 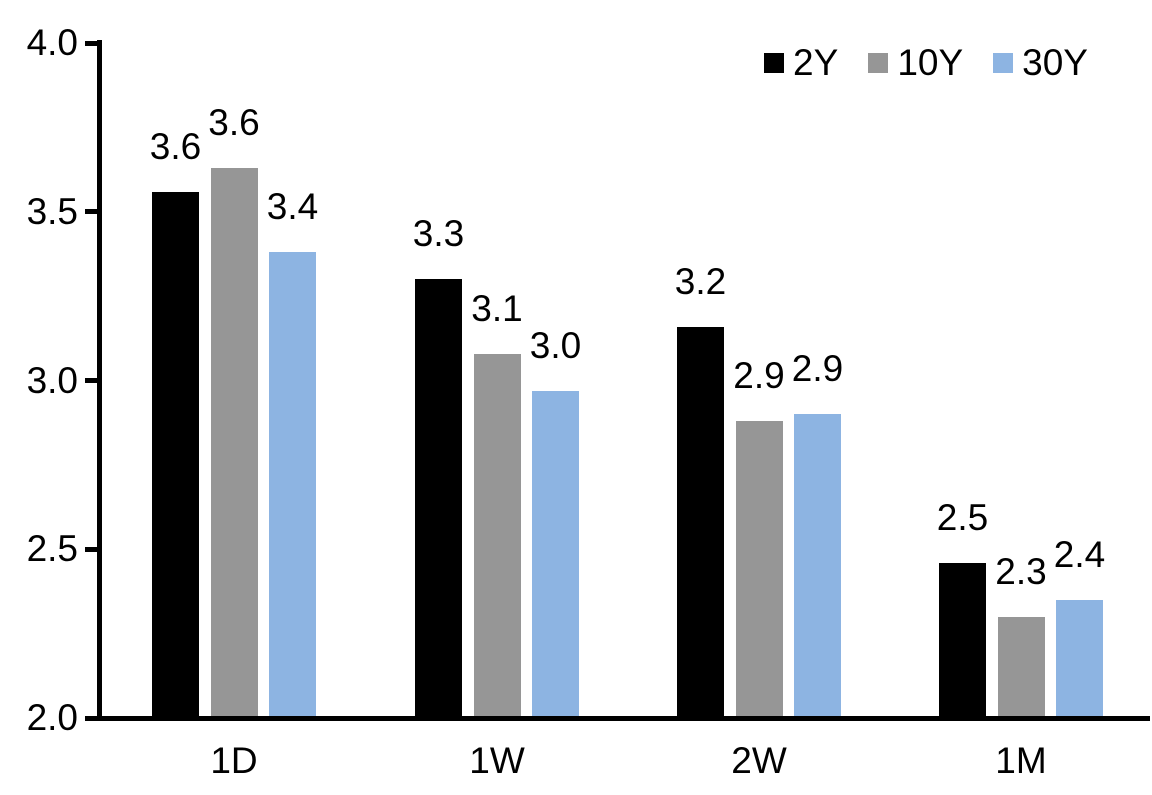 I want to click on bar-2y-1w, so click(x=438, y=497).